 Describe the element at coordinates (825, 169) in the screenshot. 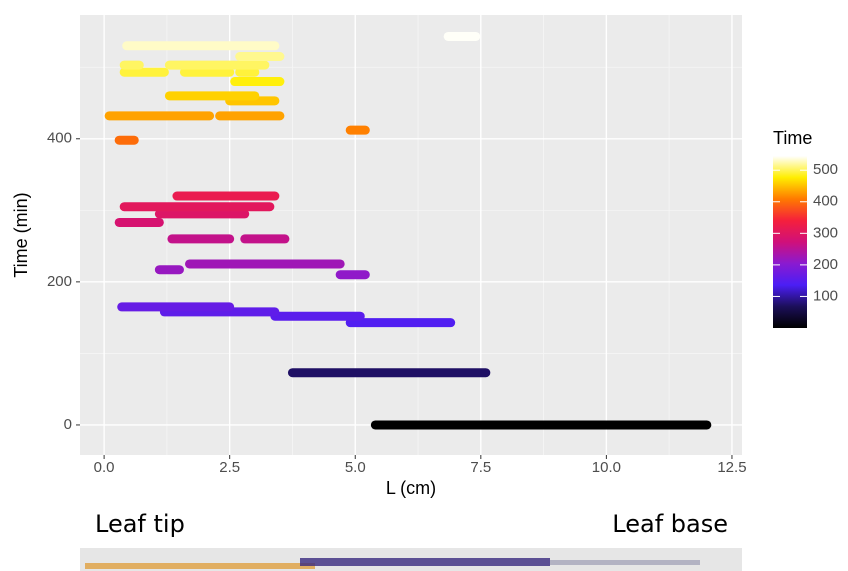

I see `colorbar-tick-label: 500` at that location.